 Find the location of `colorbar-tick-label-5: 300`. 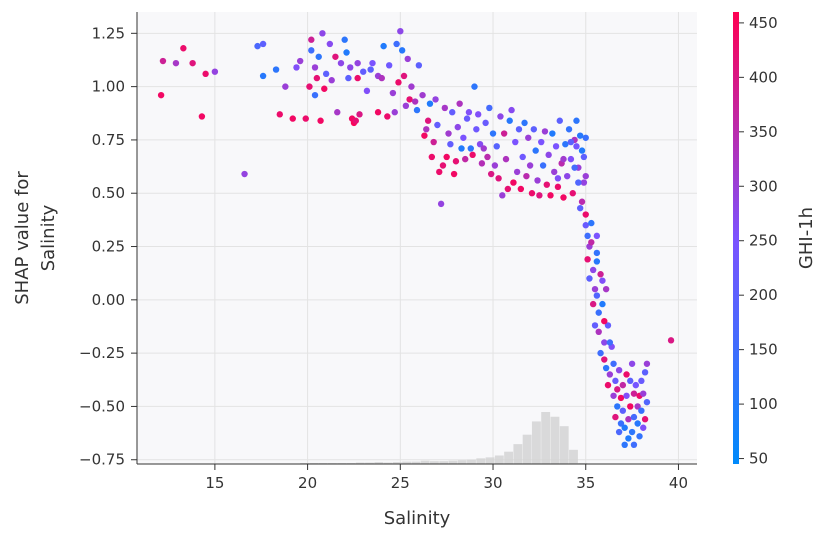

colorbar-tick-label-5: 300 is located at coordinates (763, 186).